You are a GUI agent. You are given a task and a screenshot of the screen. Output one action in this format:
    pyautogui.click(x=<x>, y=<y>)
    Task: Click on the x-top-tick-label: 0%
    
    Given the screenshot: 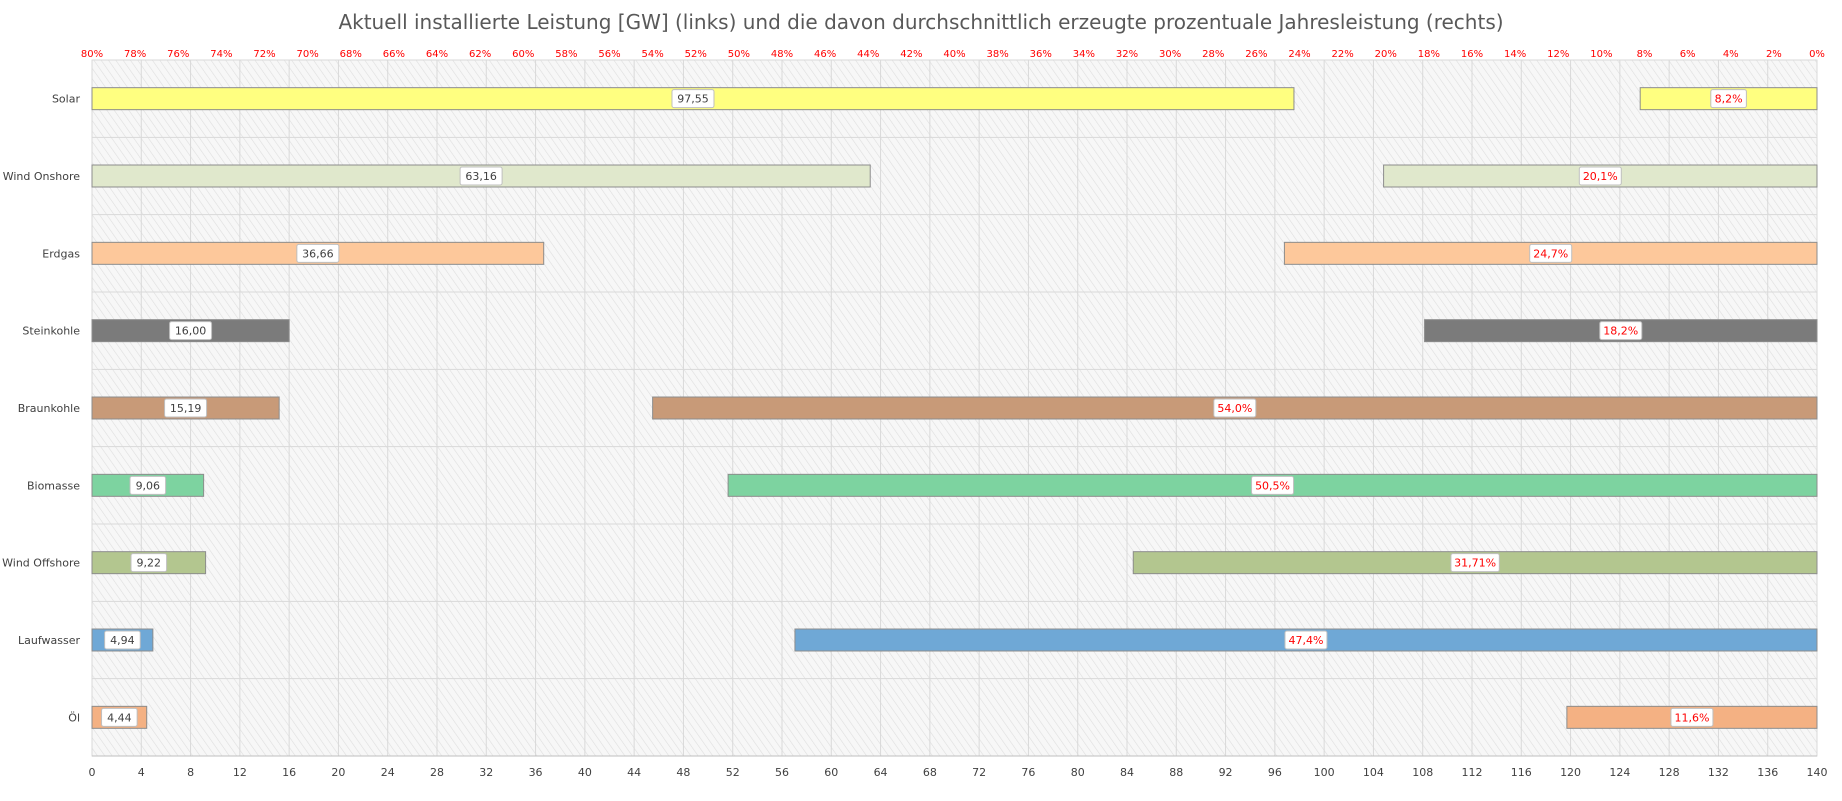 What is the action you would take?
    pyautogui.click(x=1817, y=54)
    